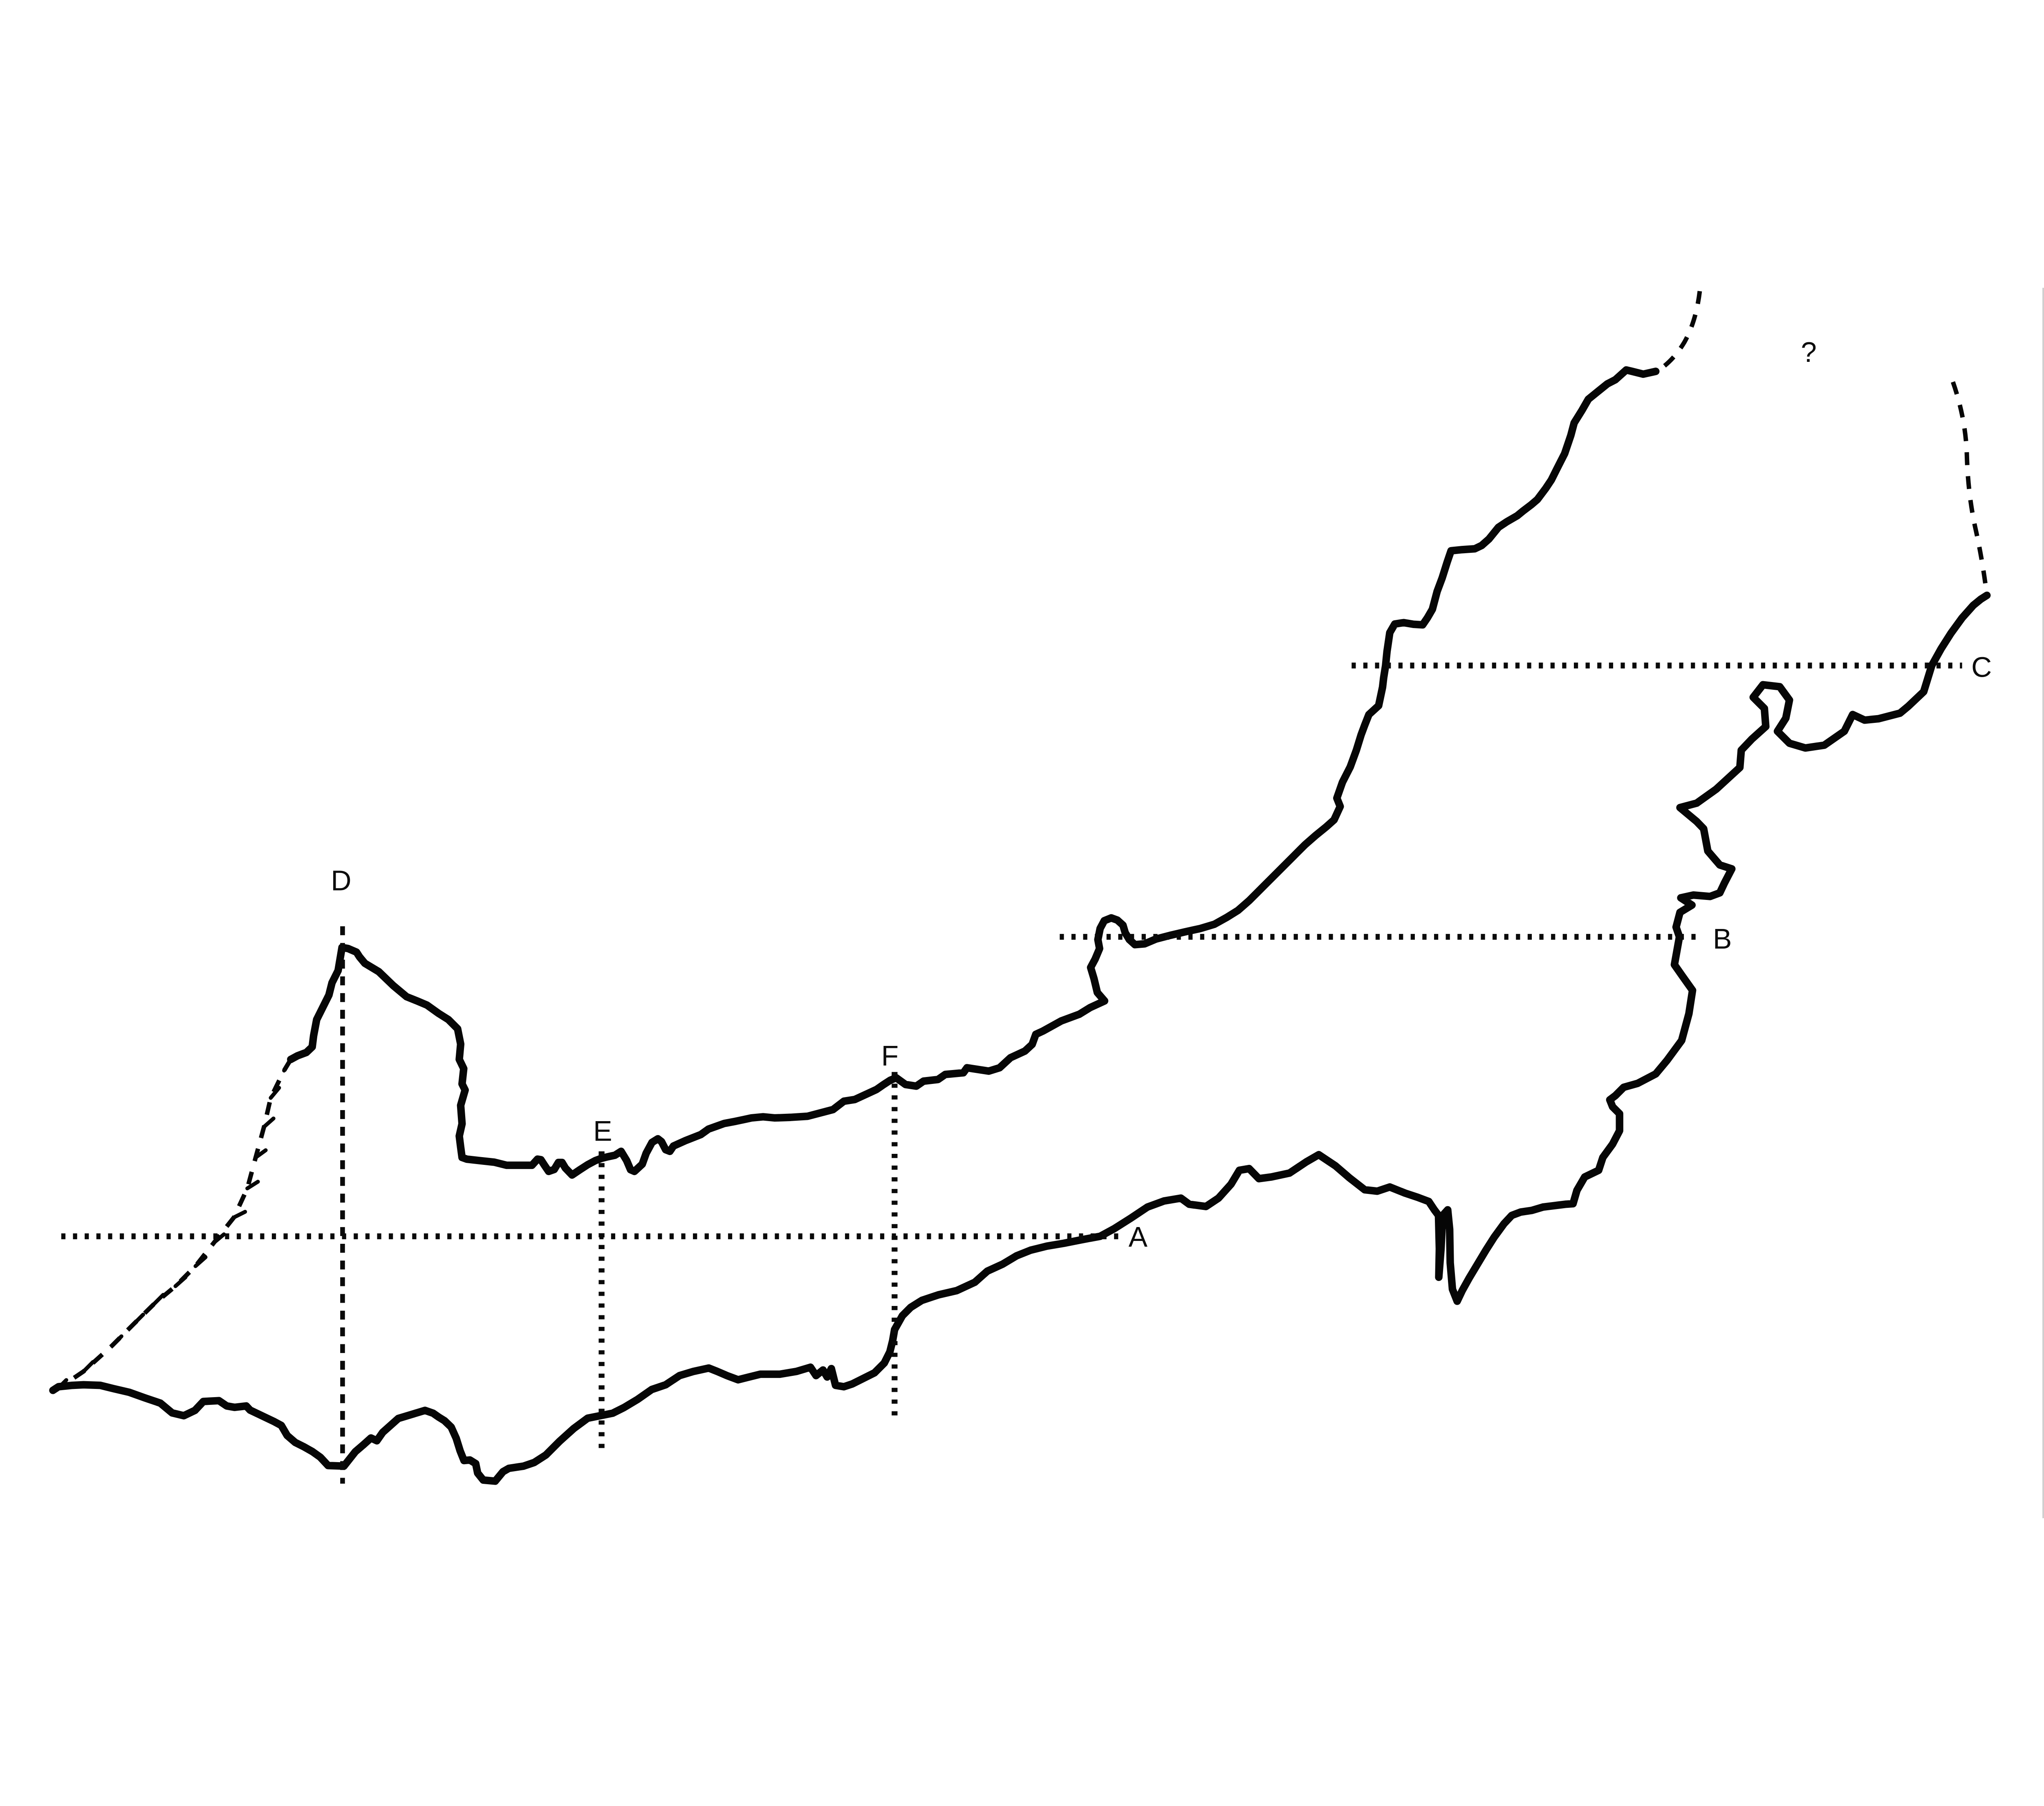  Describe the element at coordinates (1809, 352) in the screenshot. I see `question-mark-label: ?` at that location.